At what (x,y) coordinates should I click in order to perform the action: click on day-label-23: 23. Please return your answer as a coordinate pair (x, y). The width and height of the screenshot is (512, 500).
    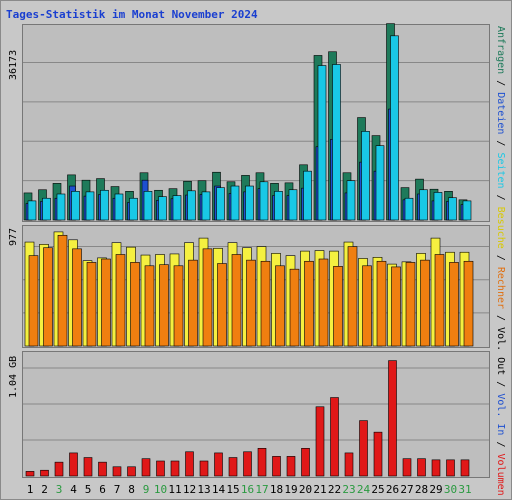
    Looking at the image, I should click on (349, 489).